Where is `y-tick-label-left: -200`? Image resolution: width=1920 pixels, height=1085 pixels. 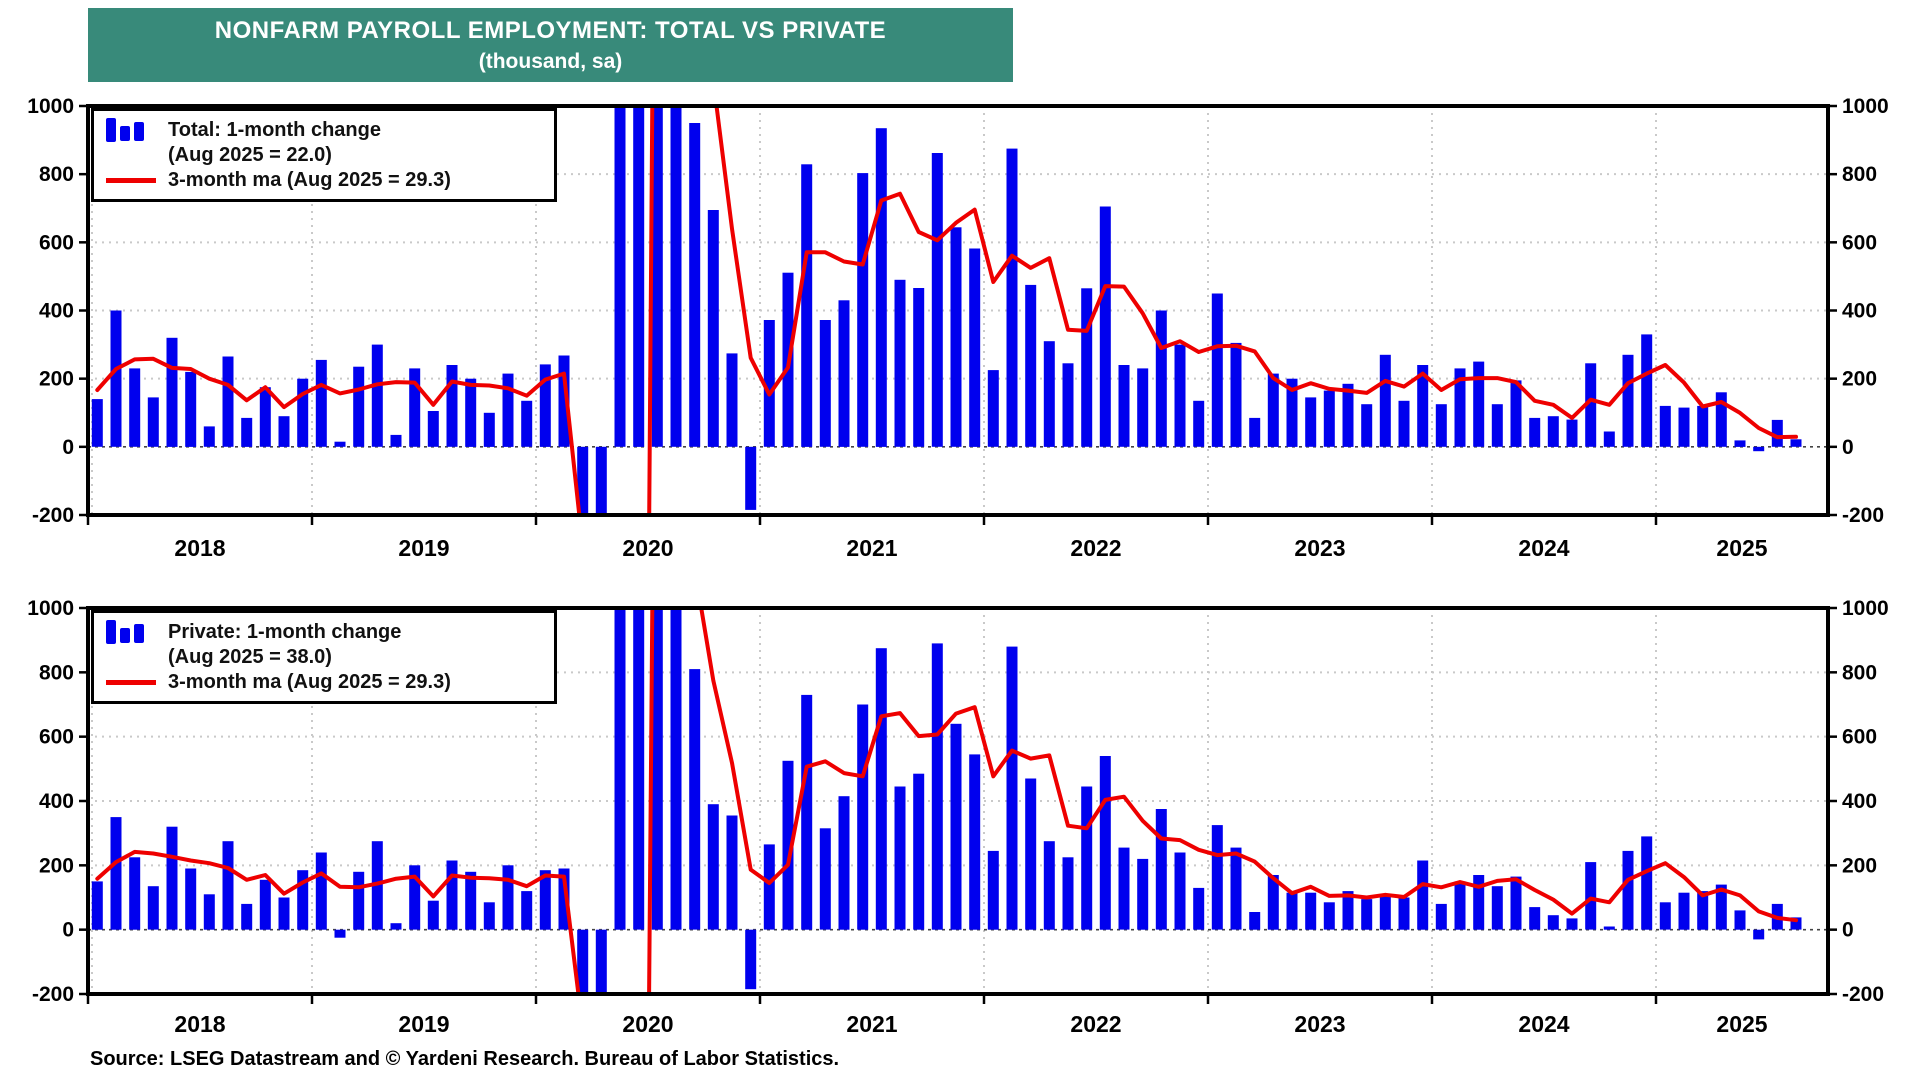 y-tick-label-left: -200 is located at coordinates (53, 994).